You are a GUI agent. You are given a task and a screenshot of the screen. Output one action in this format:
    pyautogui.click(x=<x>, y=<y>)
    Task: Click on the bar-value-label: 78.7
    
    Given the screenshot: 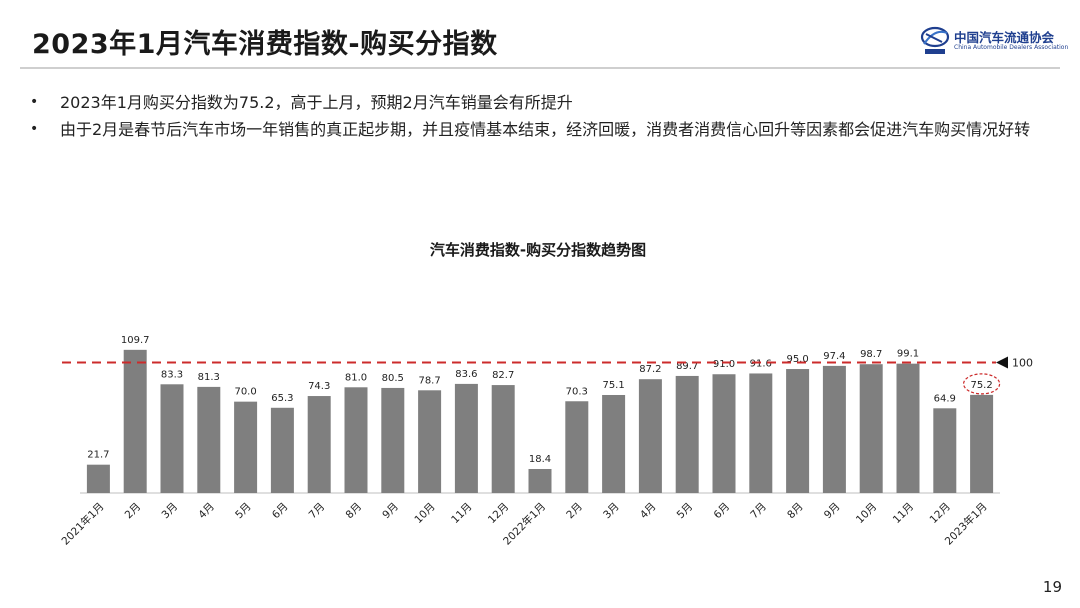 What is the action you would take?
    pyautogui.click(x=429, y=380)
    